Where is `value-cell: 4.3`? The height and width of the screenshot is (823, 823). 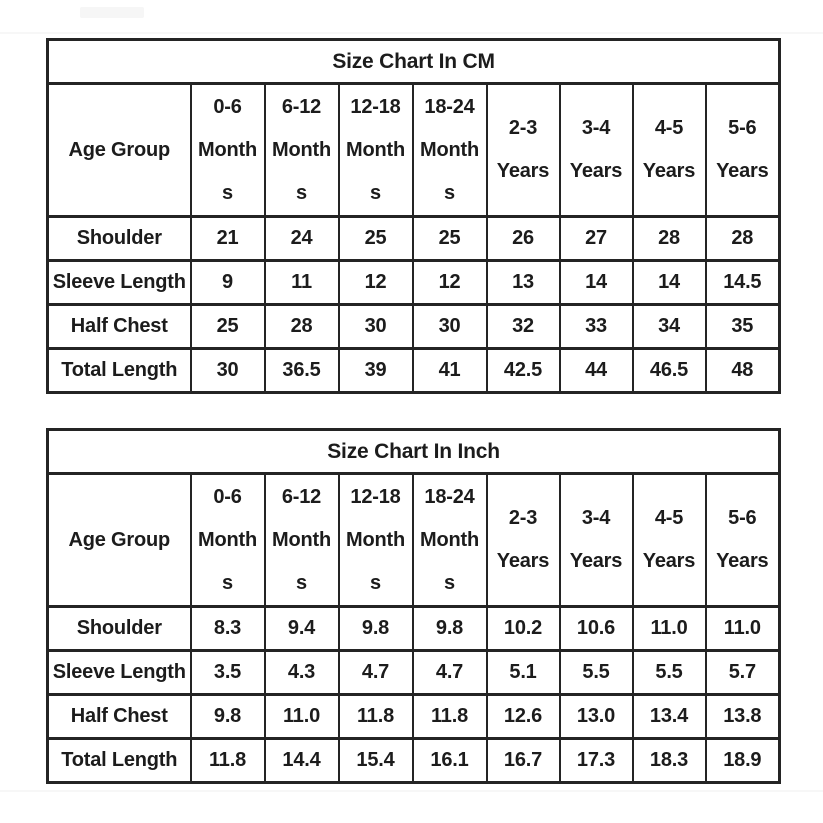 value-cell: 4.3 is located at coordinates (301, 672).